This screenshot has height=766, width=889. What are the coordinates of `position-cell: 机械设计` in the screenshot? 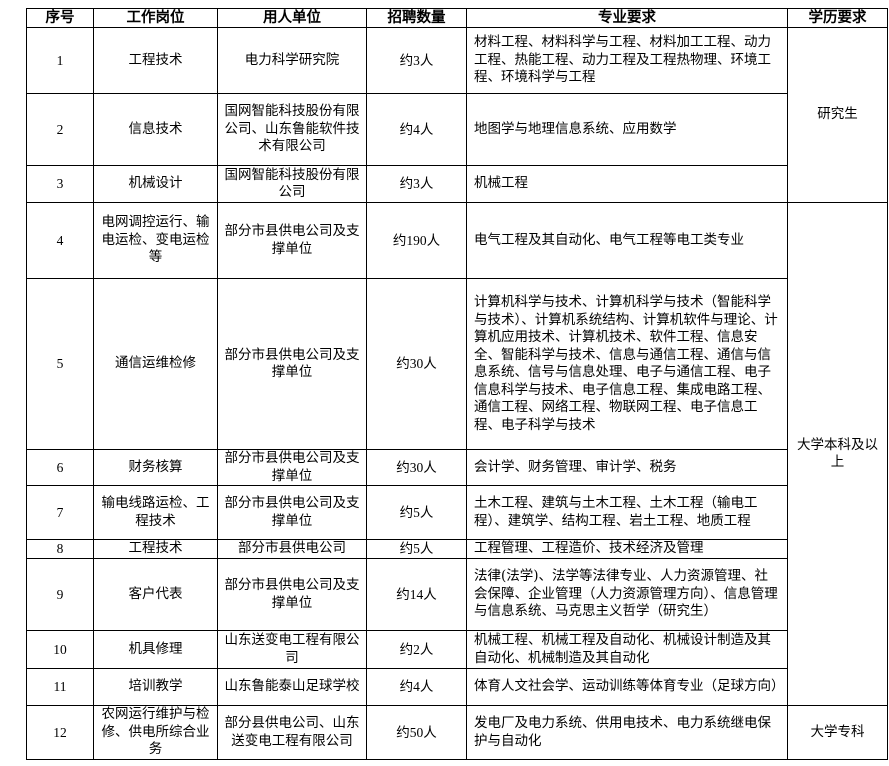 It's located at (155, 184).